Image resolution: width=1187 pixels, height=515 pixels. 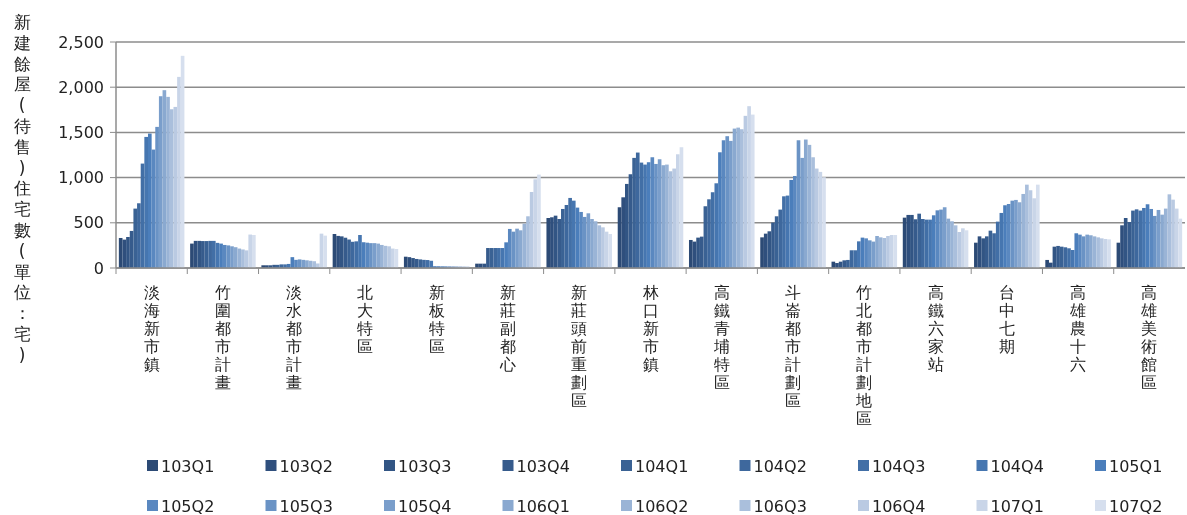 What do you see at coordinates (507, 328) in the screenshot?
I see `x-tick-label: 新莊副都心` at bounding box center [507, 328].